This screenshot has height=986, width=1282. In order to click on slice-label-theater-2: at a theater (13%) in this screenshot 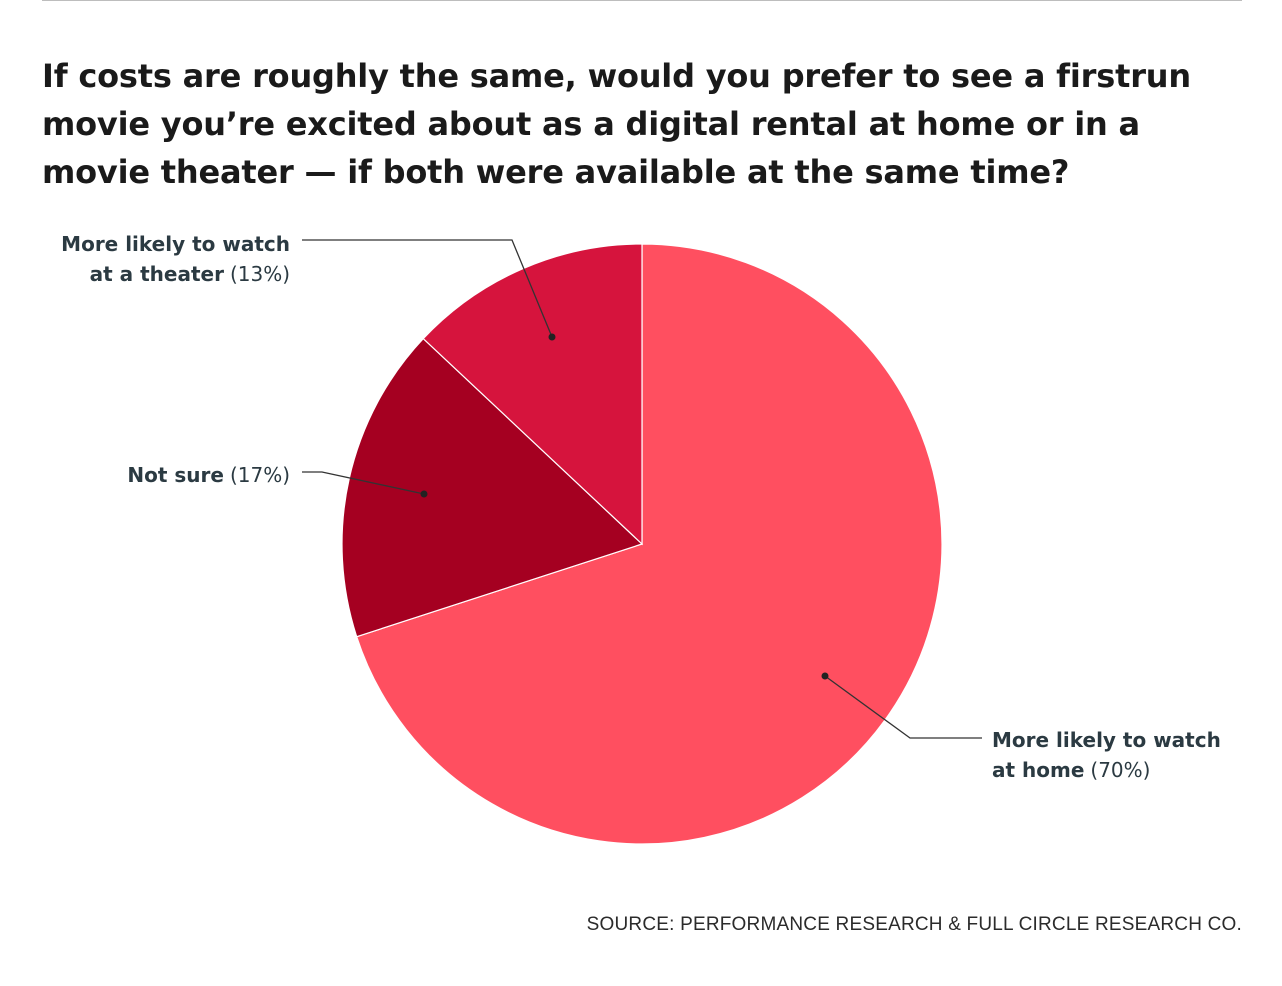, I will do `click(190, 274)`.